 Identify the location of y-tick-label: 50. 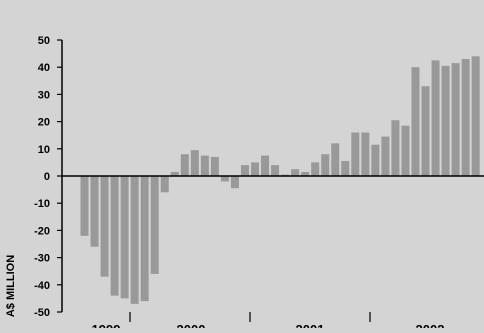
(44, 41).